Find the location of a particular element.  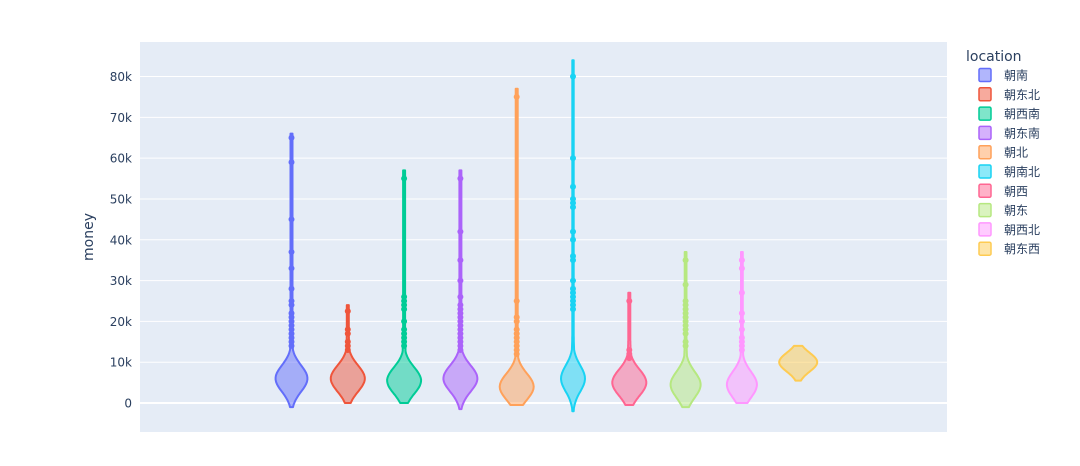

y-tick-label: 20k is located at coordinates (121, 322).